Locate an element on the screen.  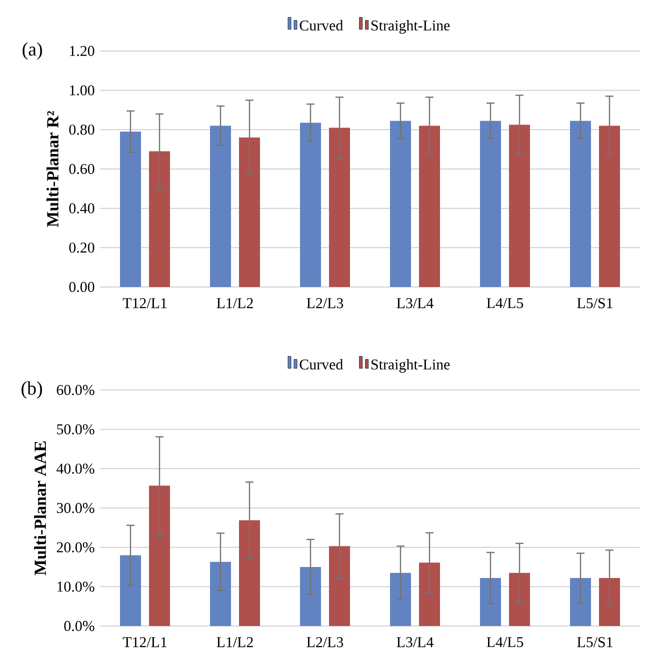
y-tick-label: 0.60 is located at coordinates (81, 169).